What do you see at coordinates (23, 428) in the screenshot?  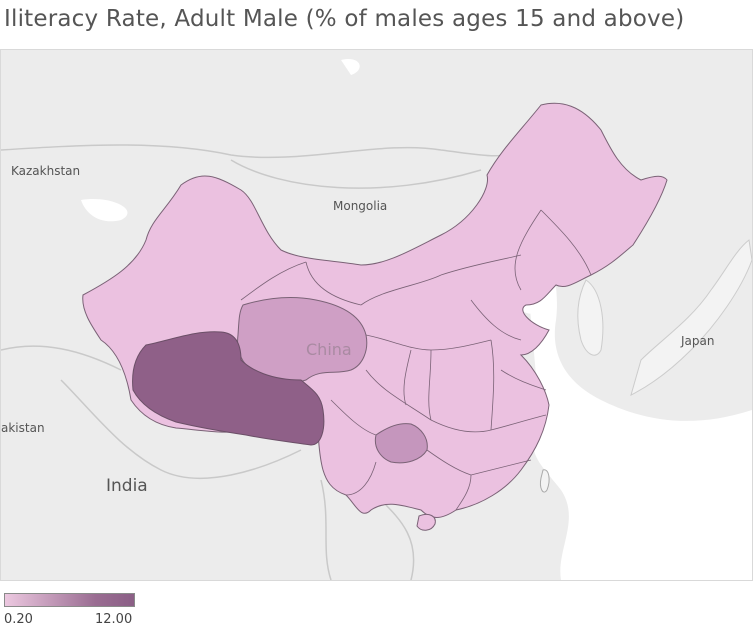 I see `label-pakistan: akistan` at bounding box center [23, 428].